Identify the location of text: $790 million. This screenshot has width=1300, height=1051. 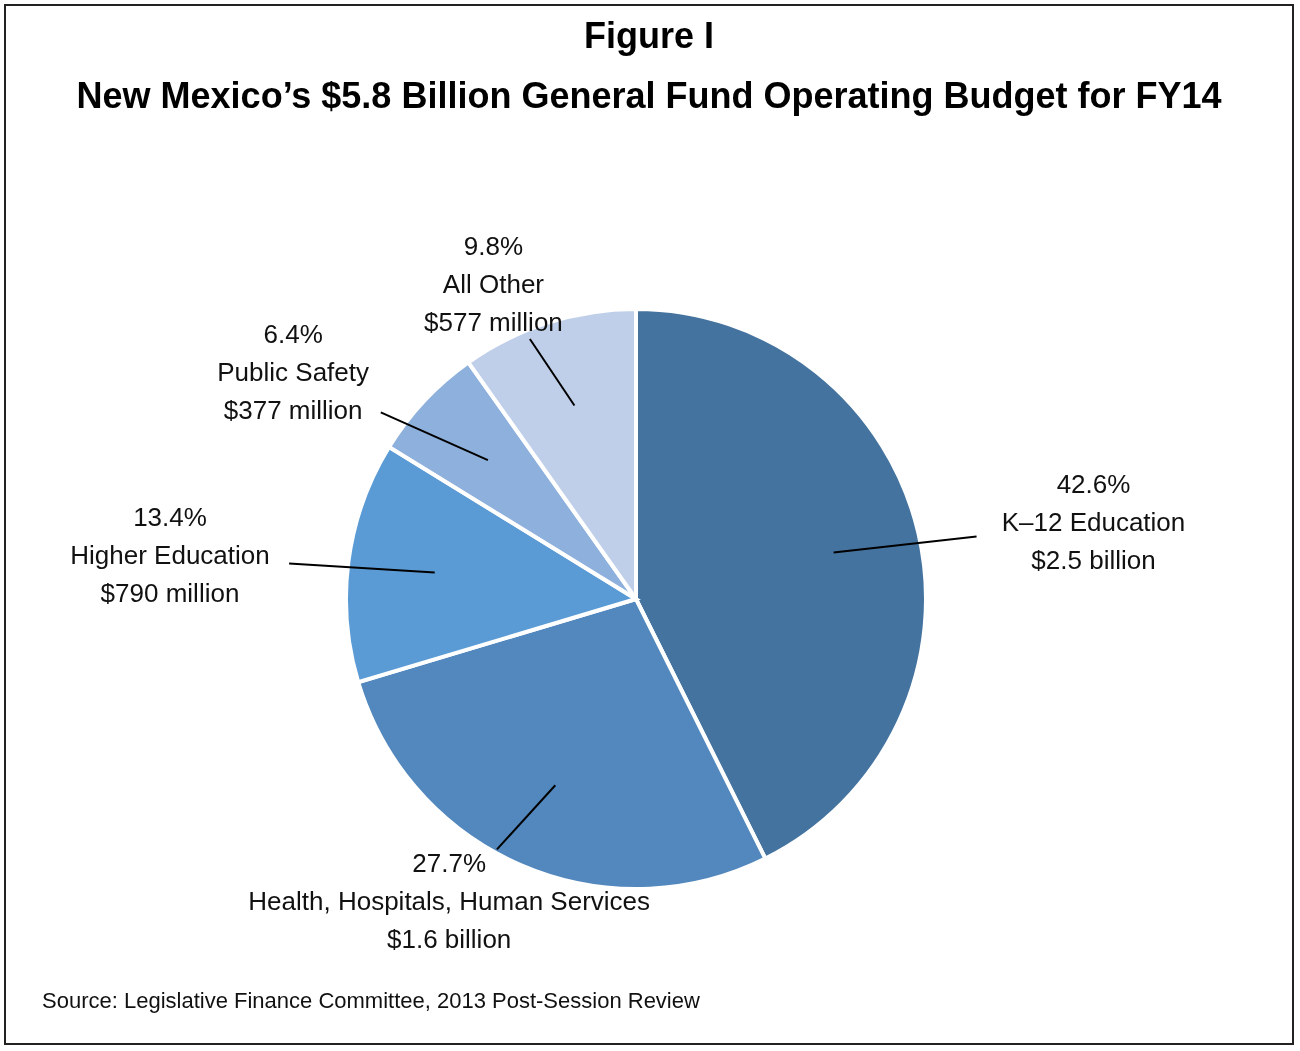
(170, 593).